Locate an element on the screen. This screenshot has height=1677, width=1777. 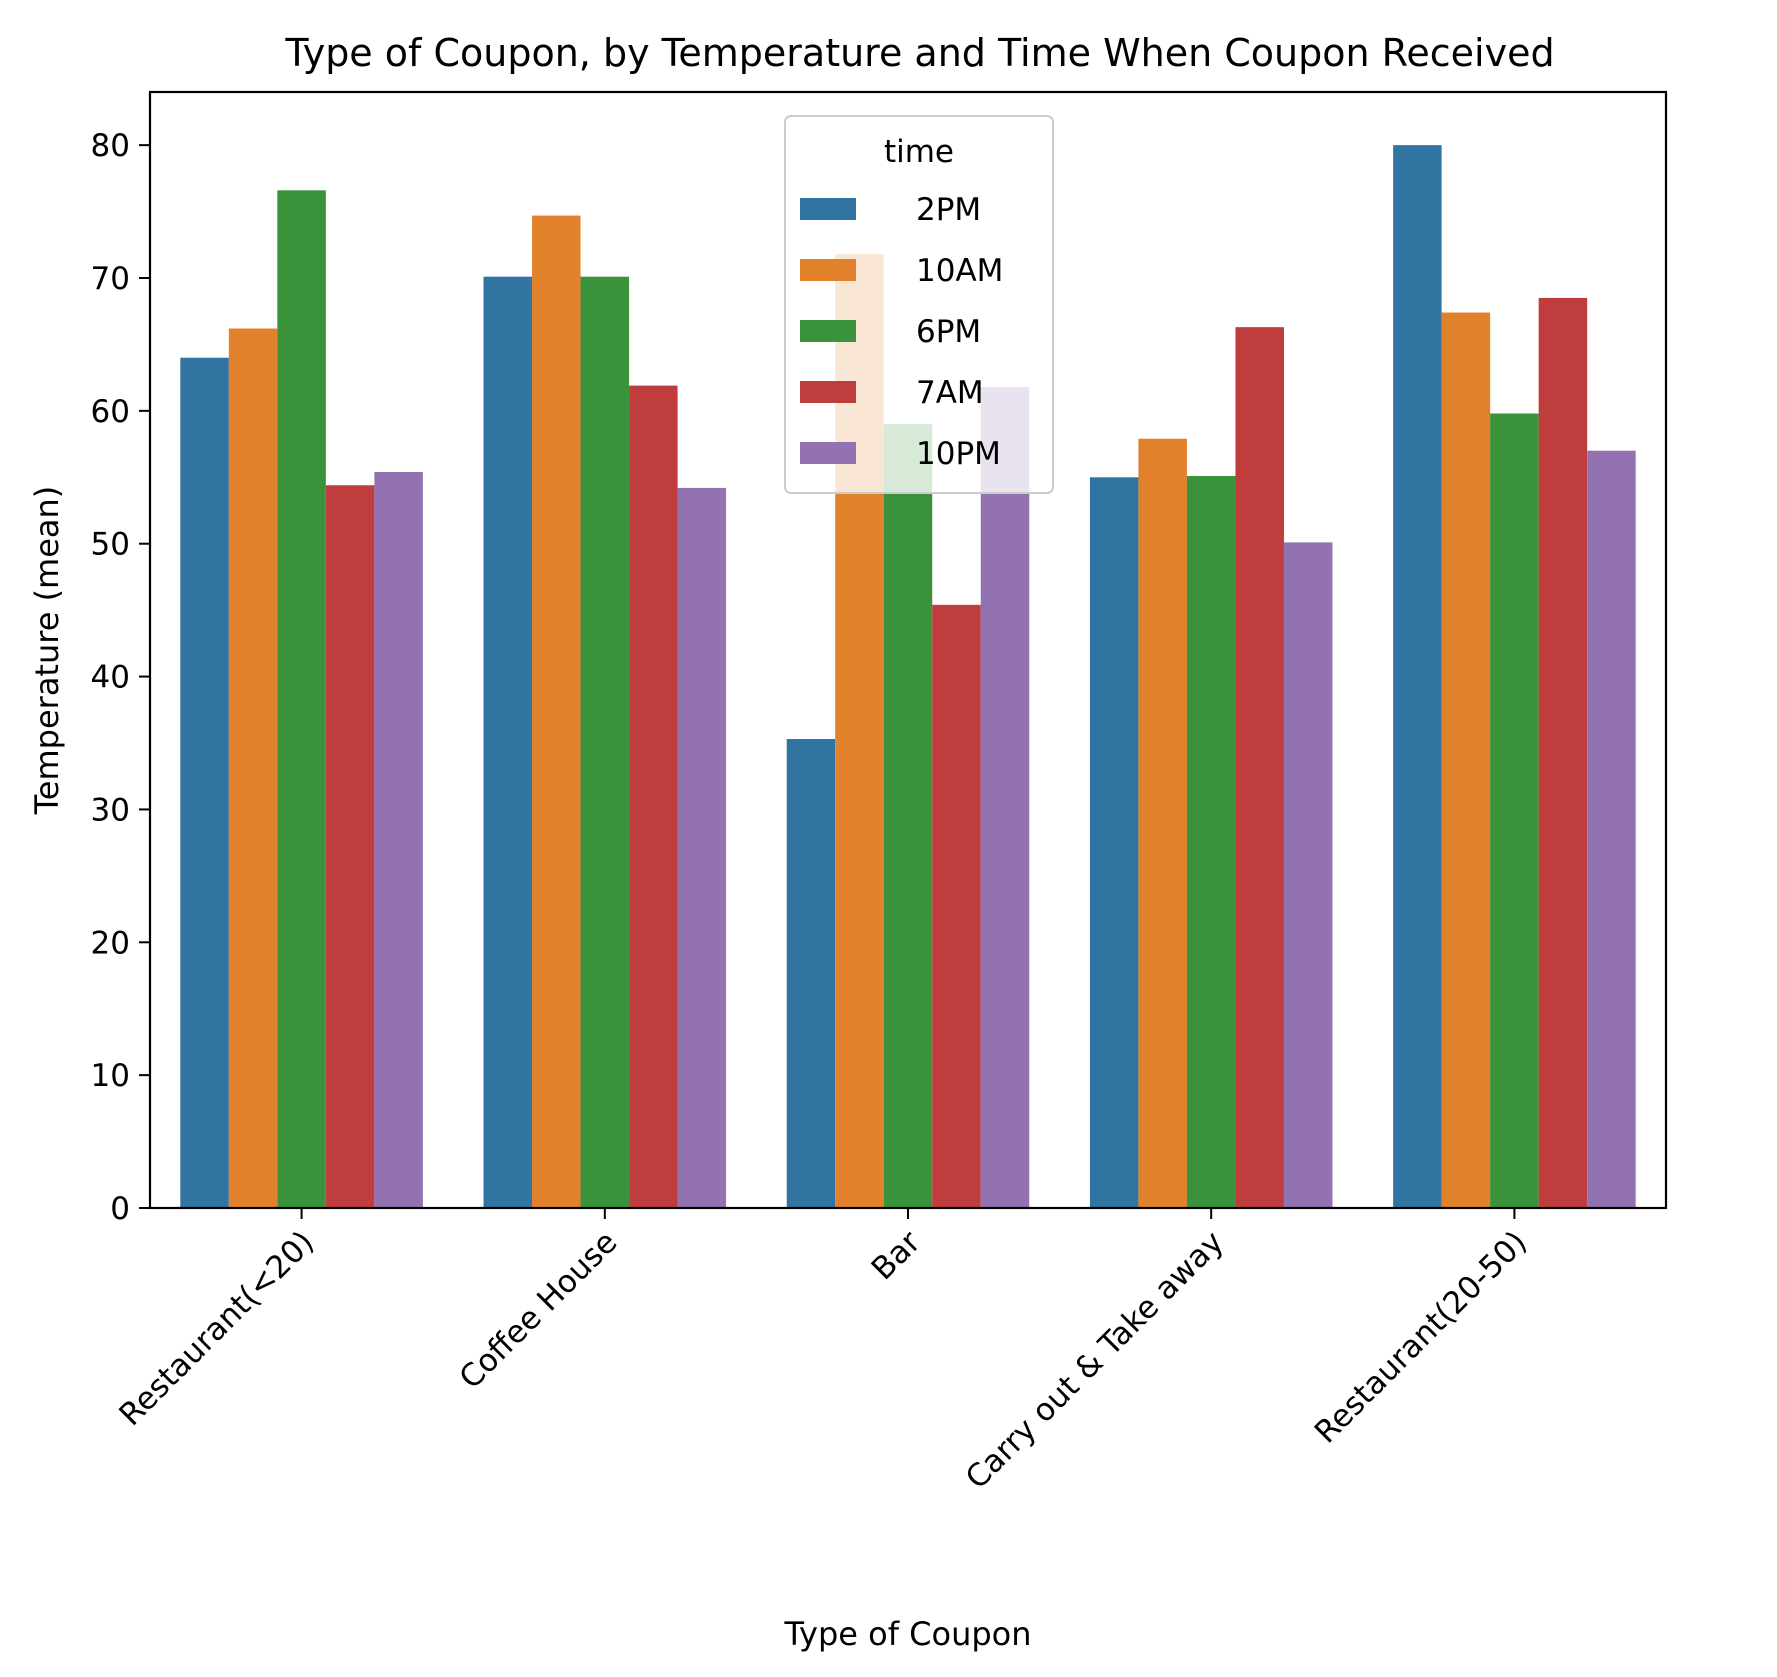
legend: time 2PM 10AM 6PM 7AM 10PM is located at coordinates (919, 304).